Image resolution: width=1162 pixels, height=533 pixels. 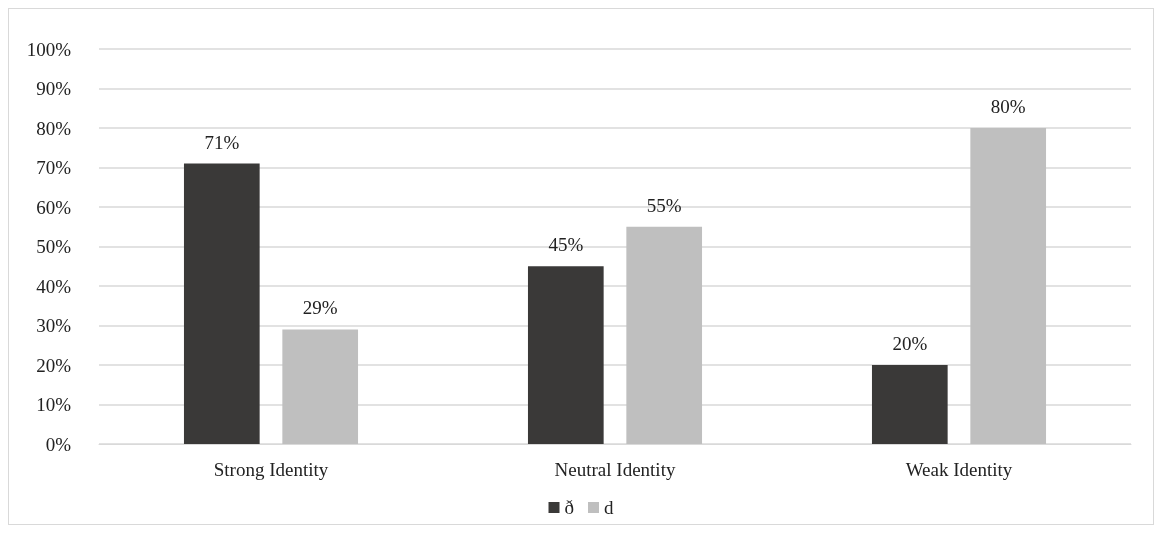 I want to click on y-tick-label: 10%, so click(x=54, y=404).